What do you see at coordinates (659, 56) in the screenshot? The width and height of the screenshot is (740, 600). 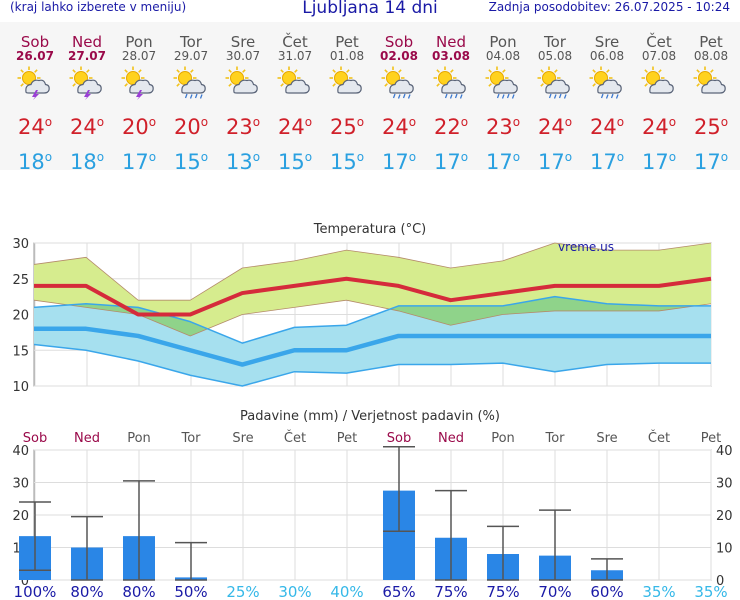 I see `day-date: 07.08` at bounding box center [659, 56].